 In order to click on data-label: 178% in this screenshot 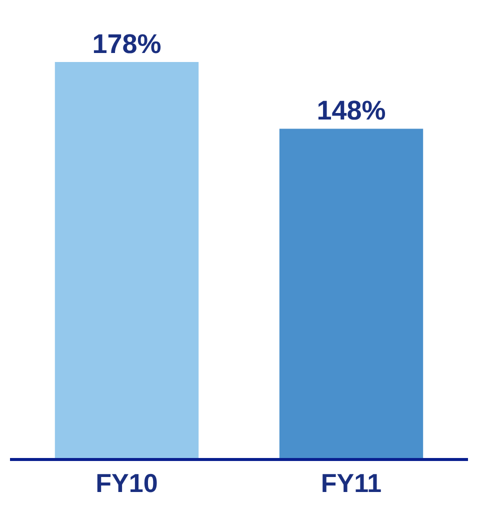, I will do `click(127, 44)`.